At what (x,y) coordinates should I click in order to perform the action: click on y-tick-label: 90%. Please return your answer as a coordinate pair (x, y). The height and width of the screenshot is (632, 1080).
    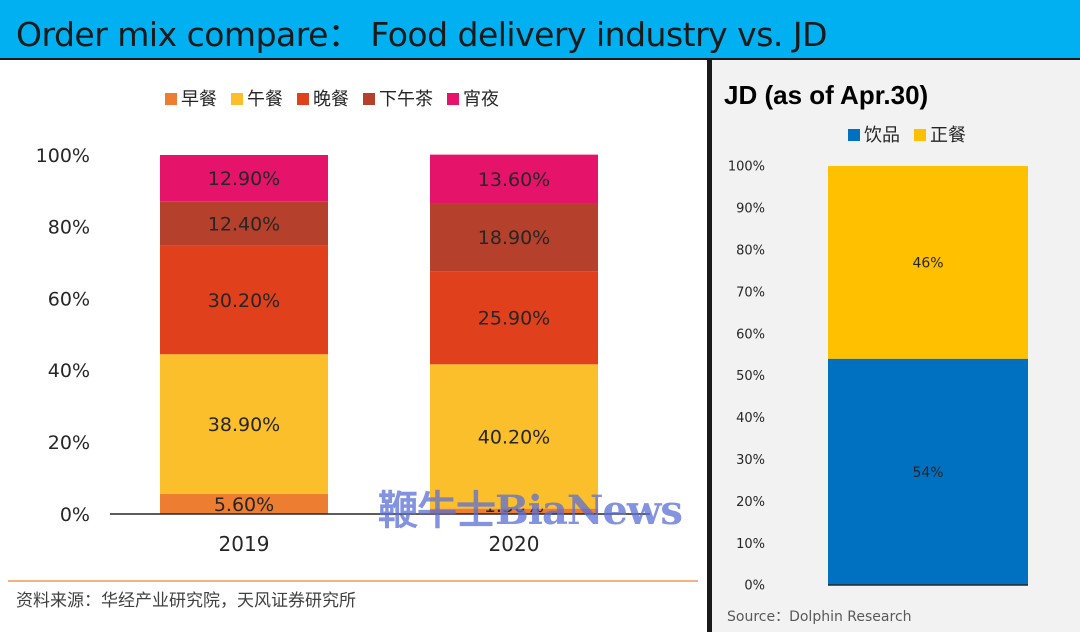
    Looking at the image, I should click on (750, 209).